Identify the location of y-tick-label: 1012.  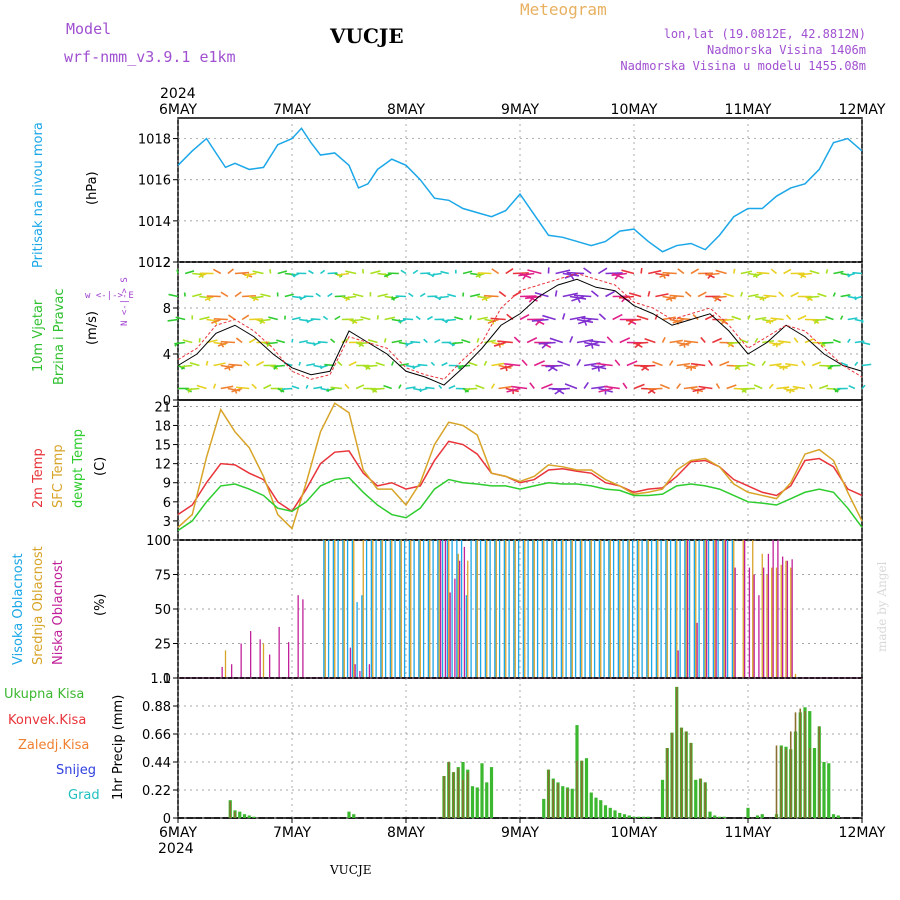
(154, 263).